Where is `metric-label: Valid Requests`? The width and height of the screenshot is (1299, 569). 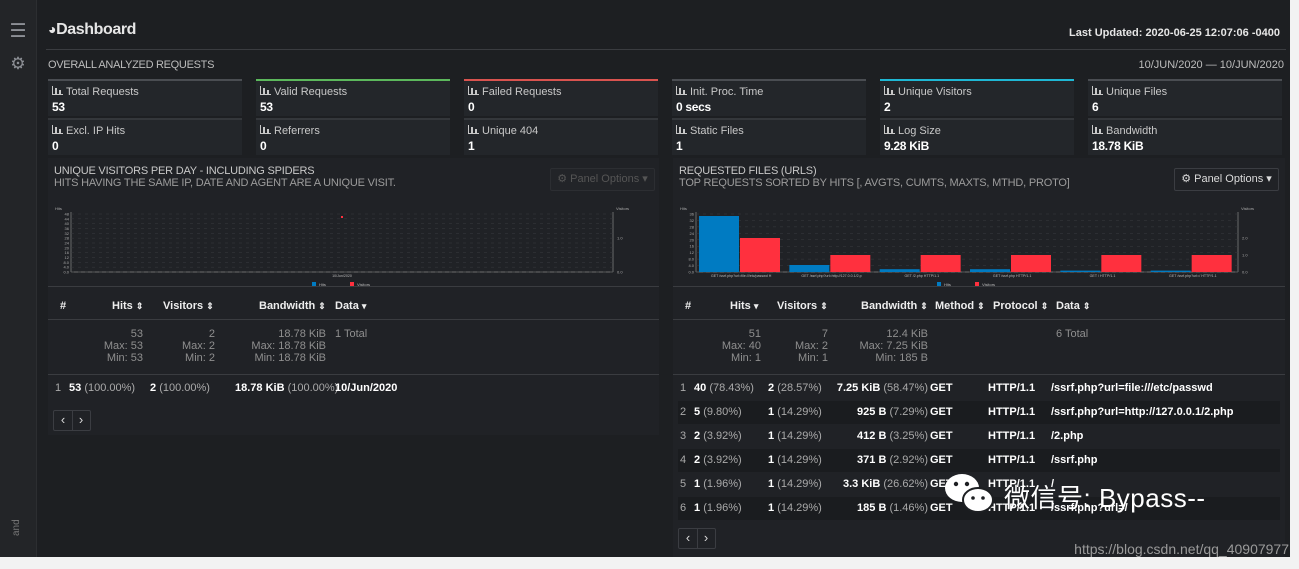
metric-label: Valid Requests is located at coordinates (303, 92).